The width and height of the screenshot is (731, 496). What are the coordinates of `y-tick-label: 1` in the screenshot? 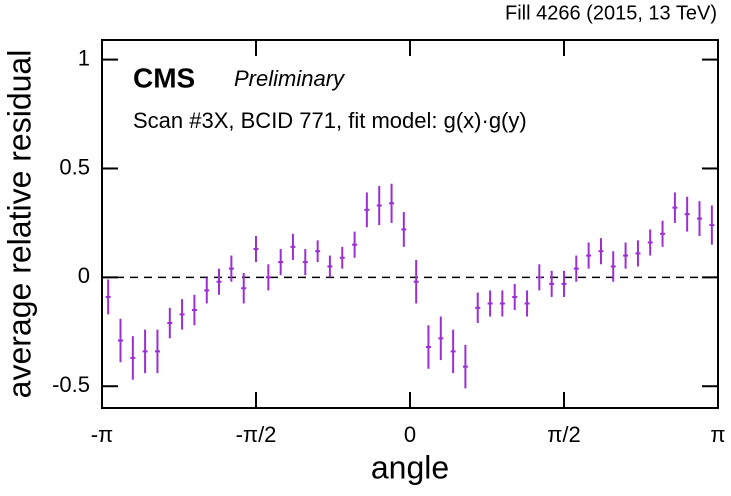 It's located at (84, 57).